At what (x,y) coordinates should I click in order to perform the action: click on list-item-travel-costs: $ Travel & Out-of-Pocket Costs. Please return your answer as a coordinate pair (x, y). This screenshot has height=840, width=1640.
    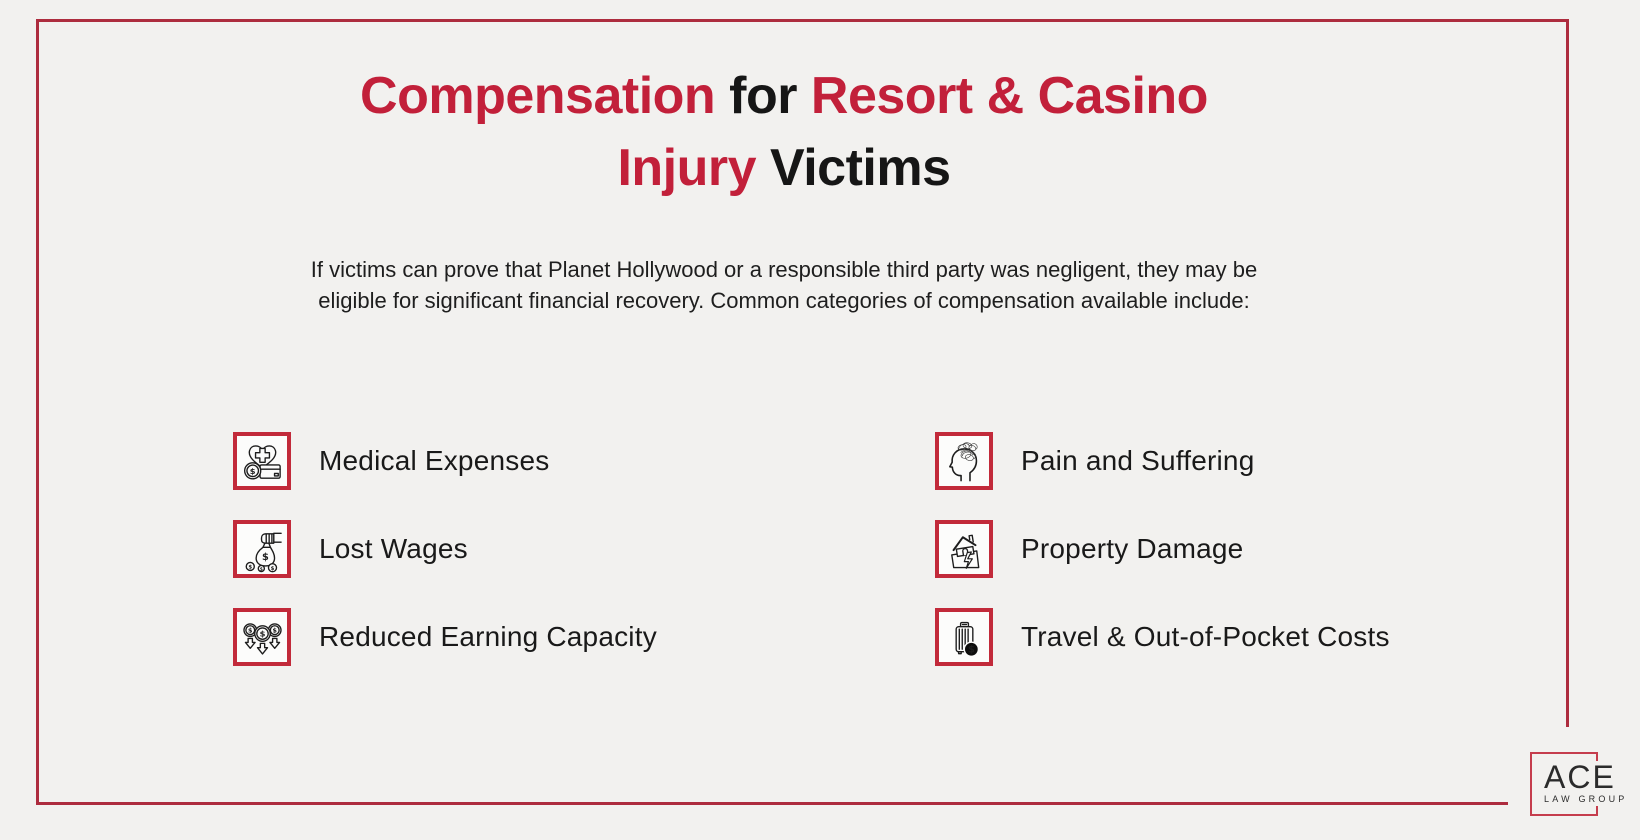
    Looking at the image, I should click on (1162, 637).